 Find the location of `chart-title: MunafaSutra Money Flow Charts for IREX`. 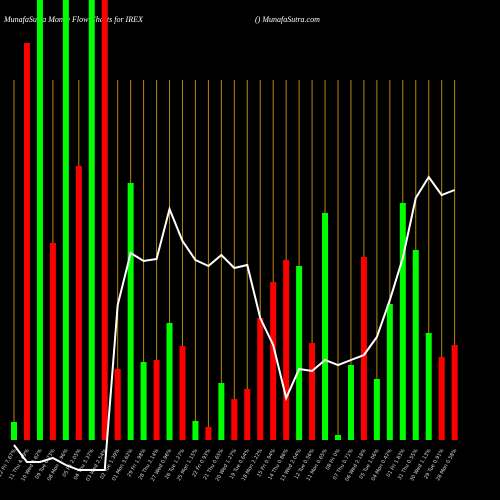

chart-title: MunafaSutra Money Flow Charts for IREX is located at coordinates (73, 19).